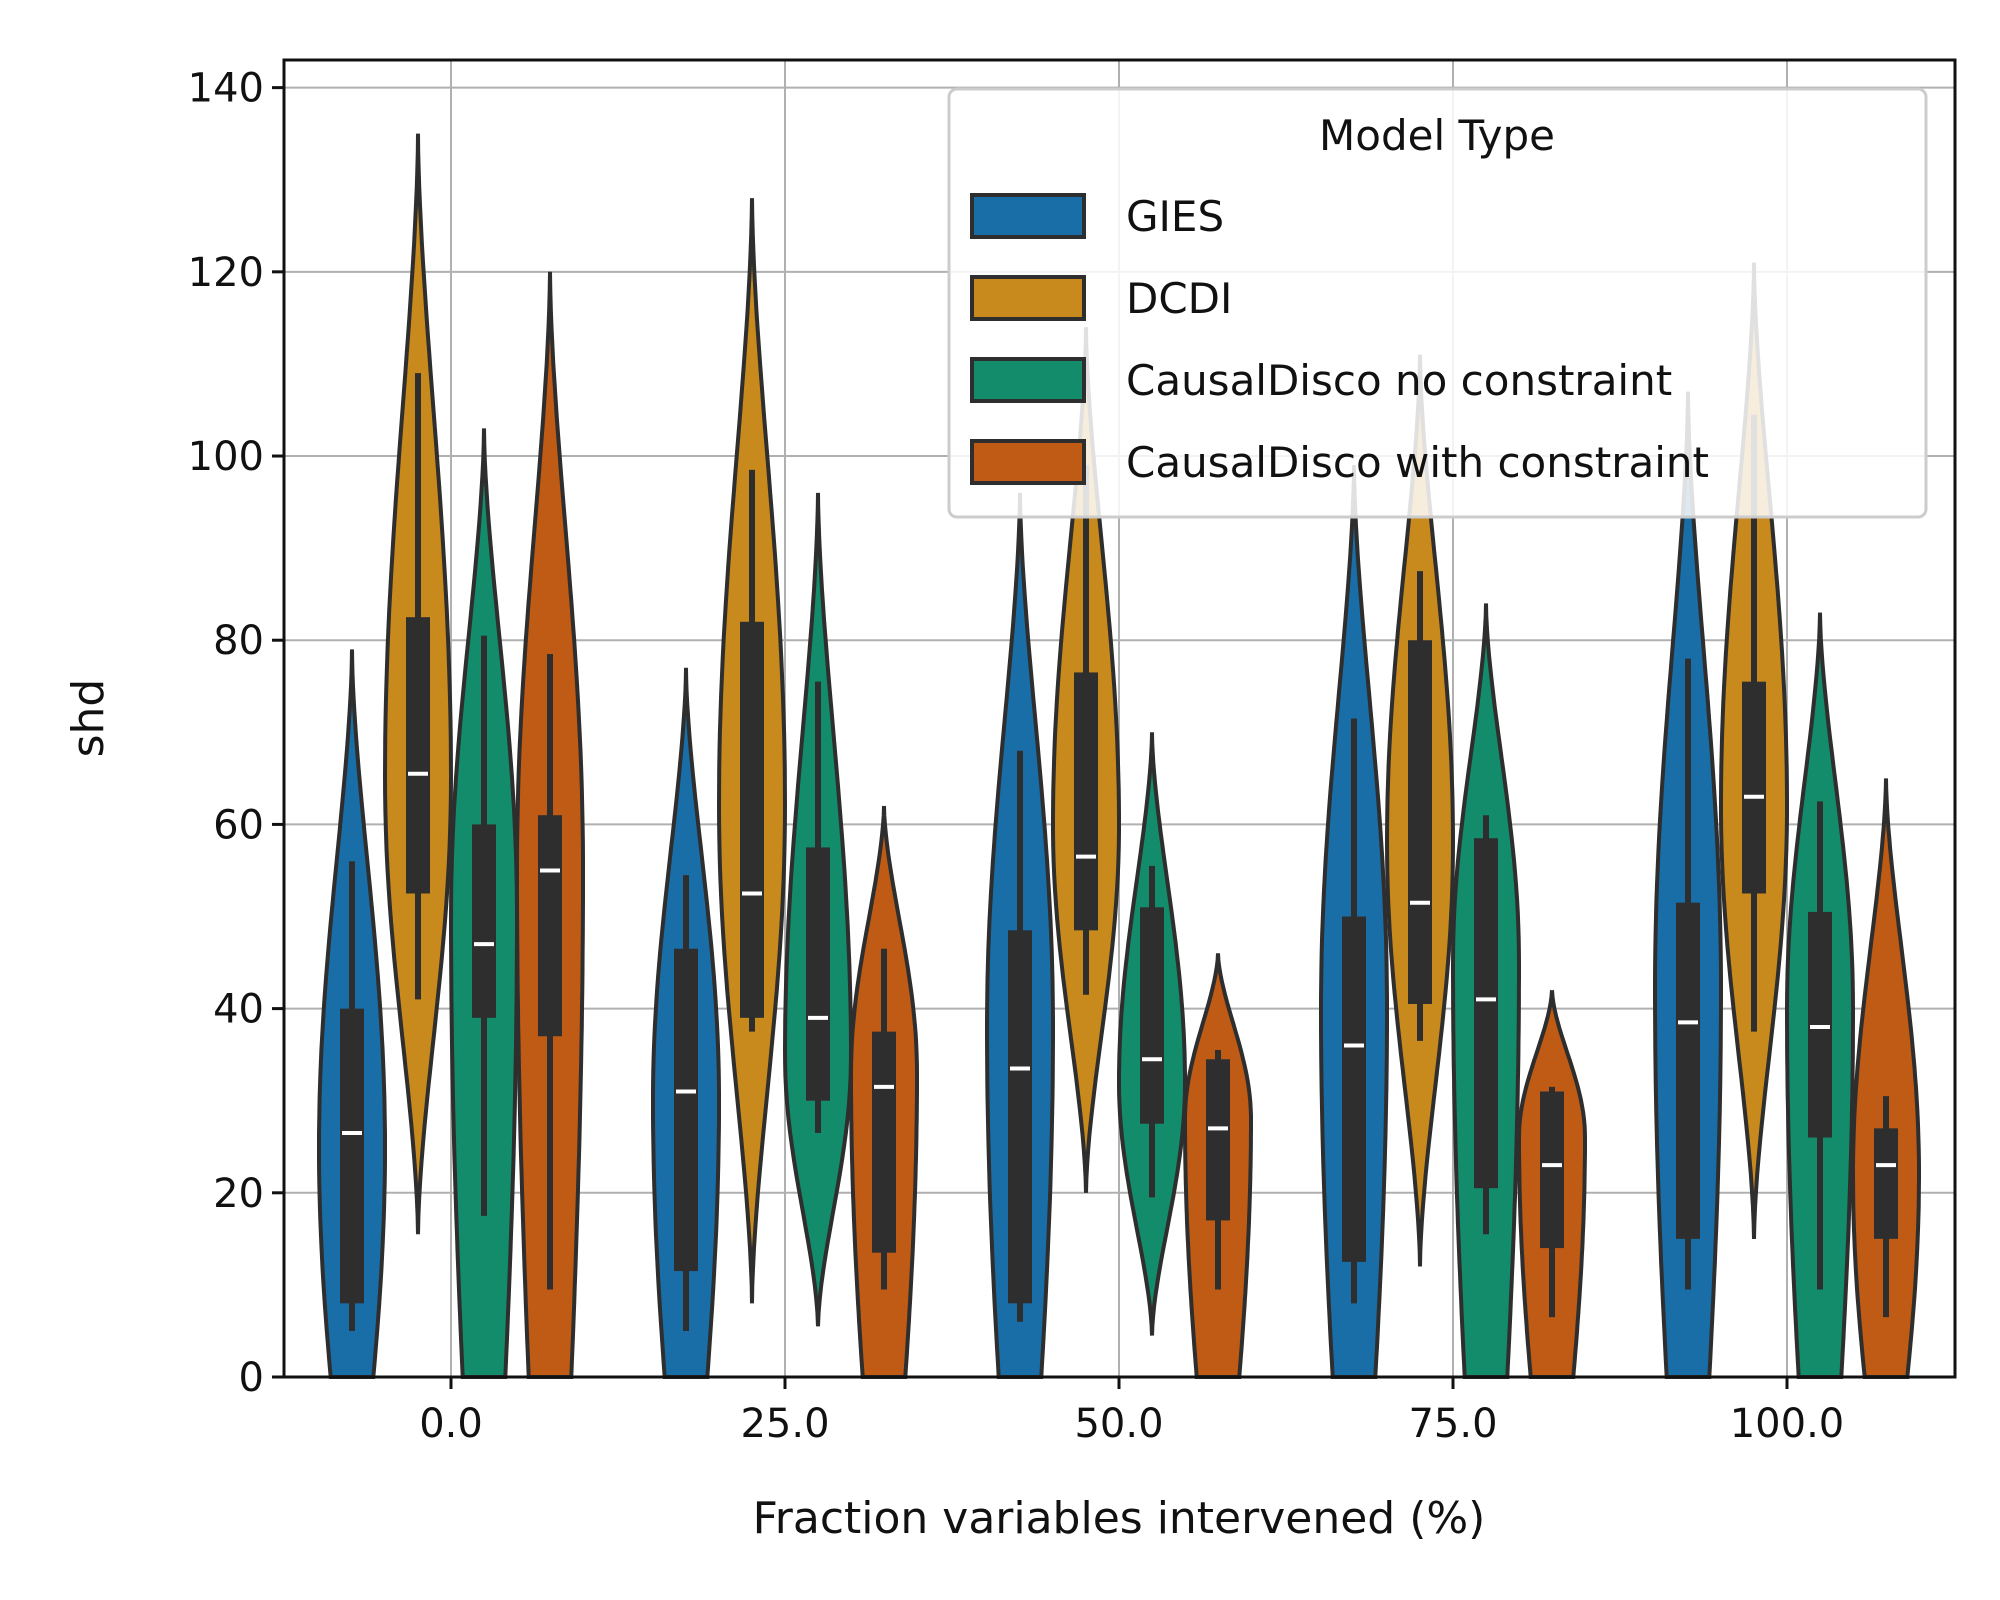 Image resolution: width=2000 pixels, height=1600 pixels. Describe the element at coordinates (1437, 135) in the screenshot. I see `legend-title: Model Type` at that location.